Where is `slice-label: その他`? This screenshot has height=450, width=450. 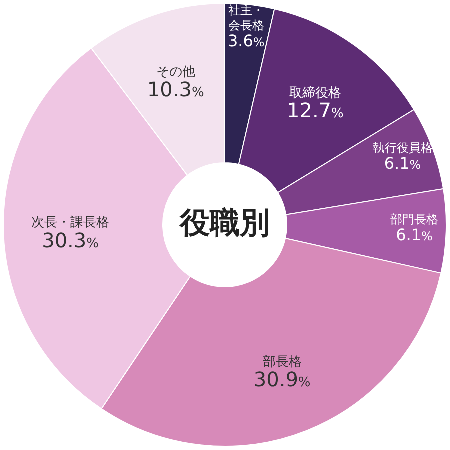 slice-label: その他 is located at coordinates (176, 72).